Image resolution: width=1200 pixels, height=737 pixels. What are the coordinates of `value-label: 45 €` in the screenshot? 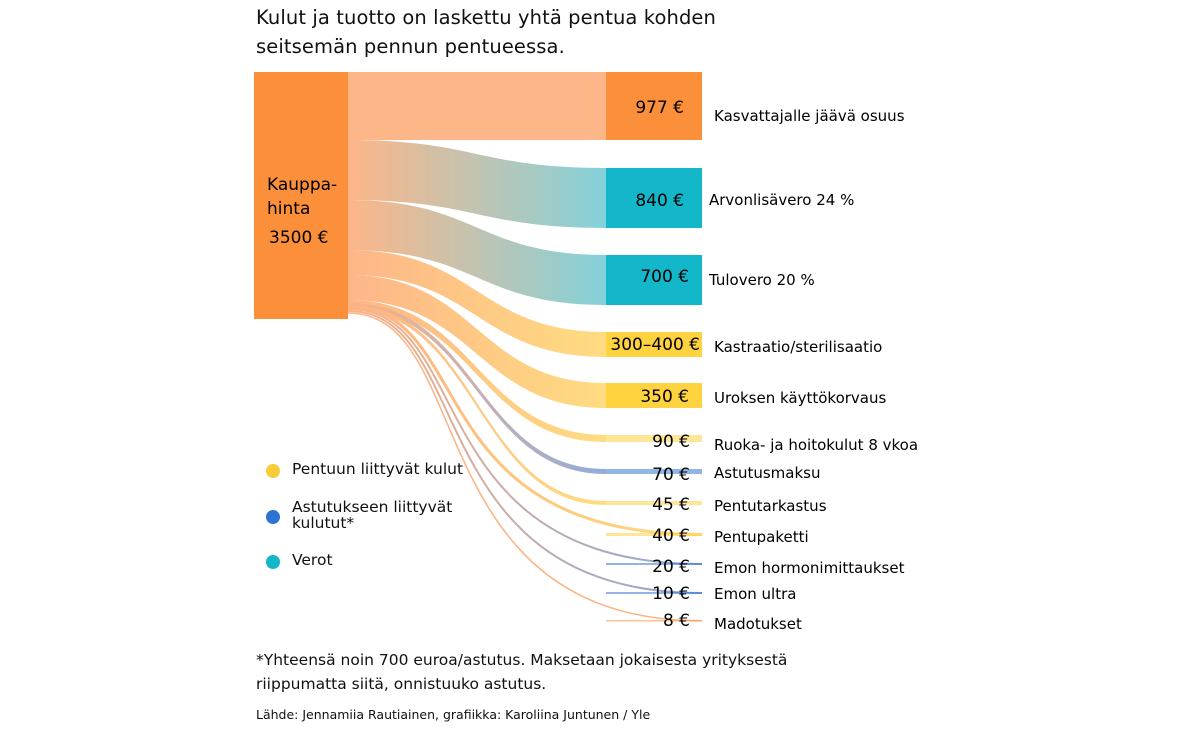 It's located at (671, 505).